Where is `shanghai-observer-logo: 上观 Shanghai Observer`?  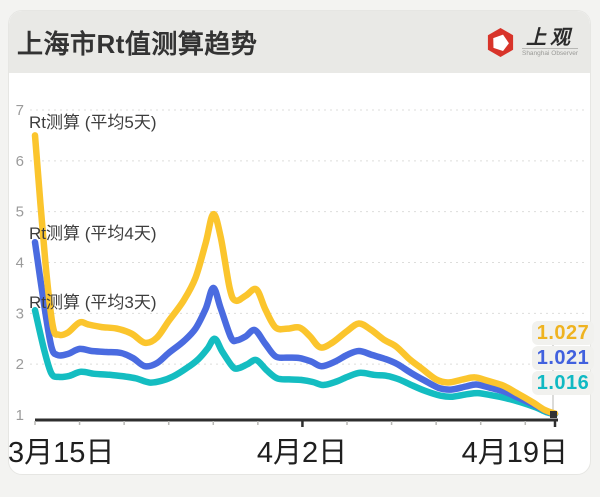
shanghai-observer-logo: 上观 Shanghai Observer is located at coordinates (532, 42).